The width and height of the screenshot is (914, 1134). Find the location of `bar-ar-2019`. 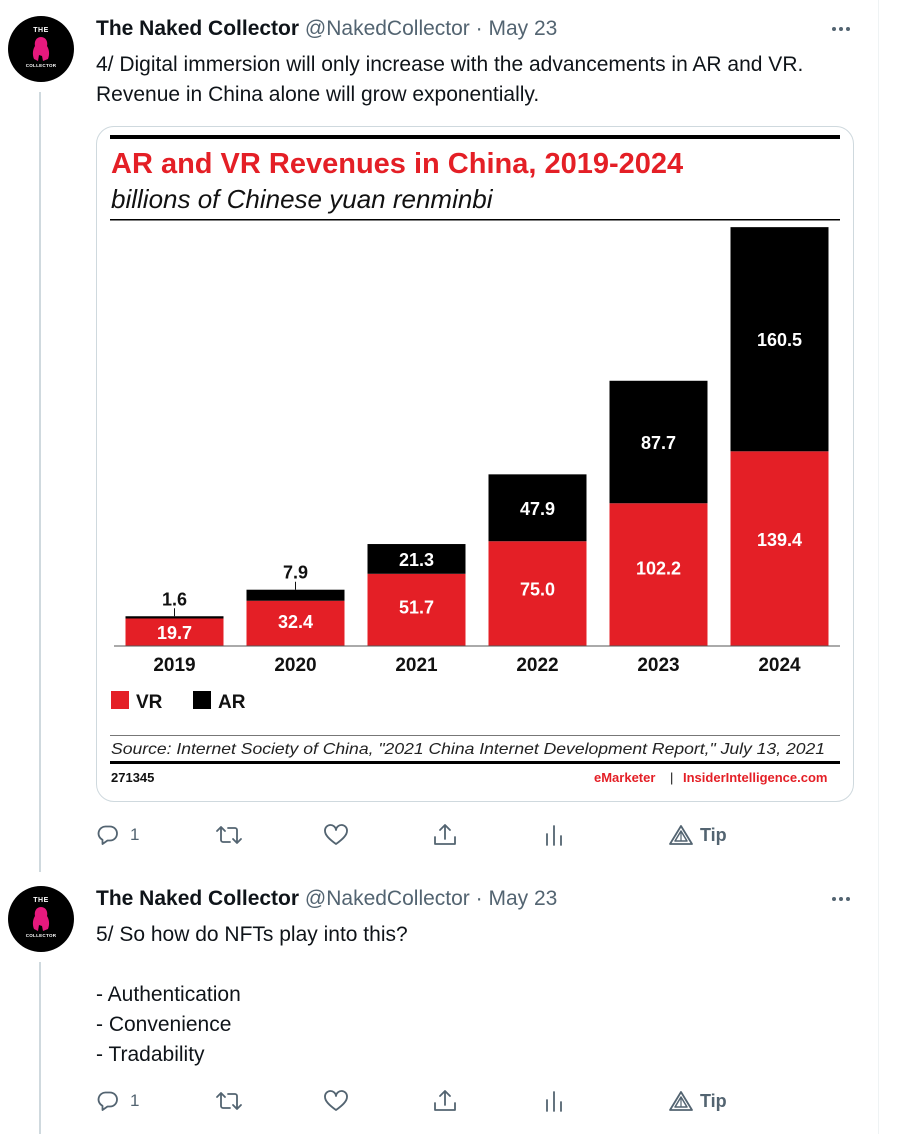

bar-ar-2019 is located at coordinates (174, 617).